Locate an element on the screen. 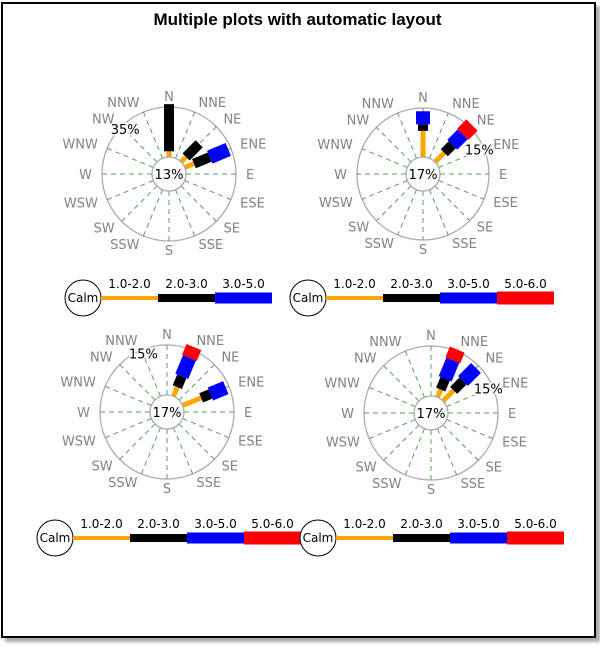  legend-bin-label: 3.0-5.0 is located at coordinates (243, 284).